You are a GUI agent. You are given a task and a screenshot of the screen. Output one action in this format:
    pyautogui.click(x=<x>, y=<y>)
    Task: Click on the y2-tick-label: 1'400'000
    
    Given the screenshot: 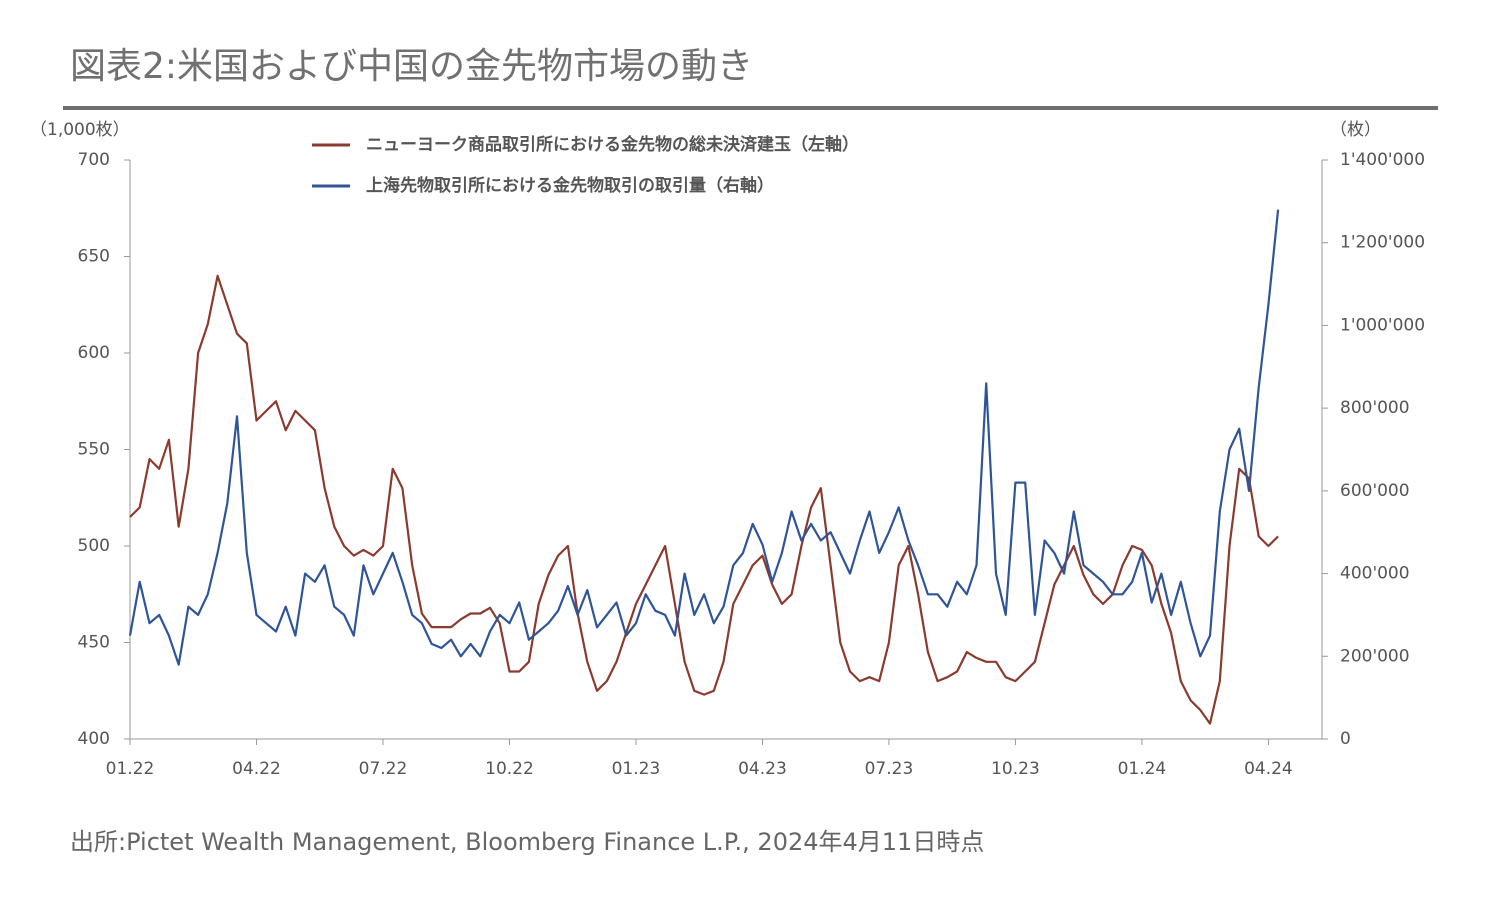 What is the action you would take?
    pyautogui.click(x=1382, y=160)
    